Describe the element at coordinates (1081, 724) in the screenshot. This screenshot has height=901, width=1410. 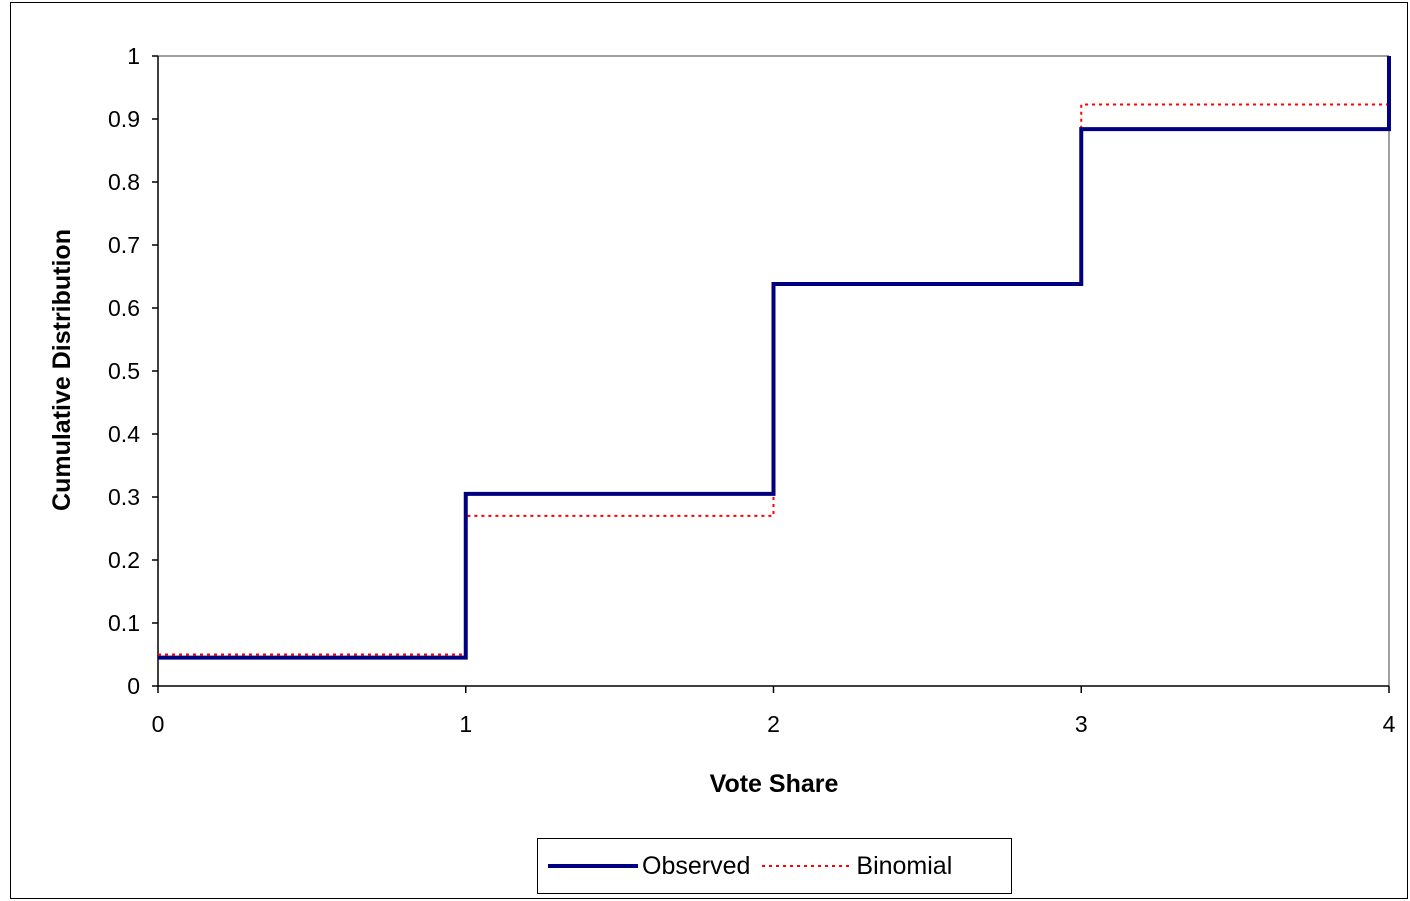
I see `x-tick-label: 3` at that location.